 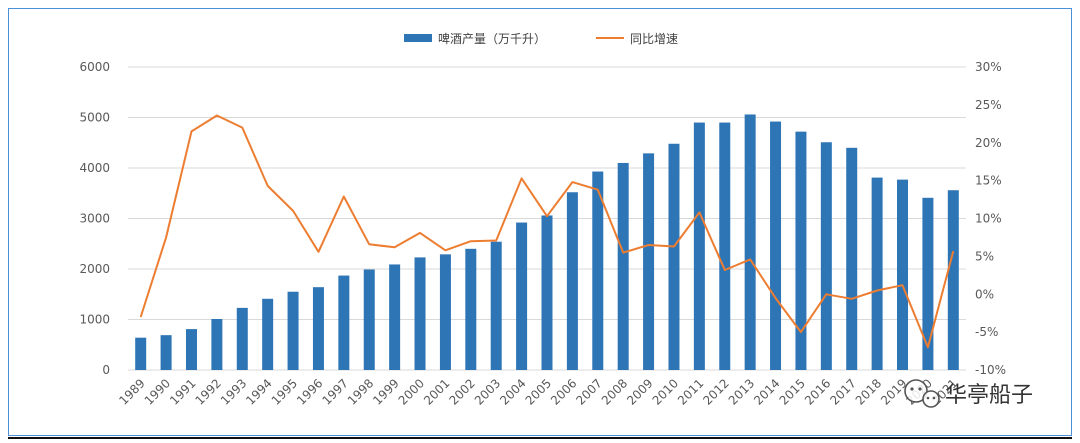 What do you see at coordinates (182, 391) in the screenshot?
I see `x-tick-label: 1991` at bounding box center [182, 391].